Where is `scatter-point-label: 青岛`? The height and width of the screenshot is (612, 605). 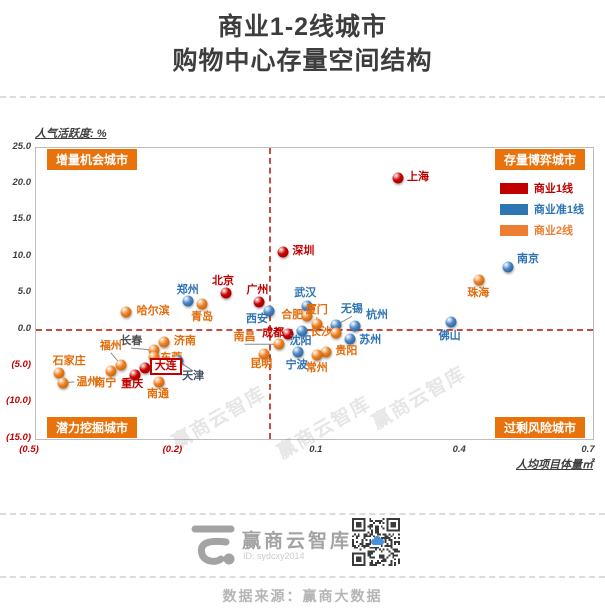 scatter-point-label: 青岛 is located at coordinates (202, 317).